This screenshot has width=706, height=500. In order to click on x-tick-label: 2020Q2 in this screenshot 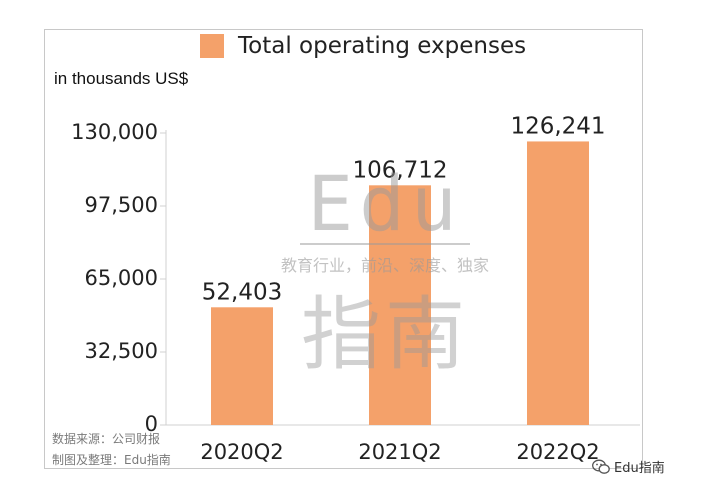, I will do `click(241, 452)`.